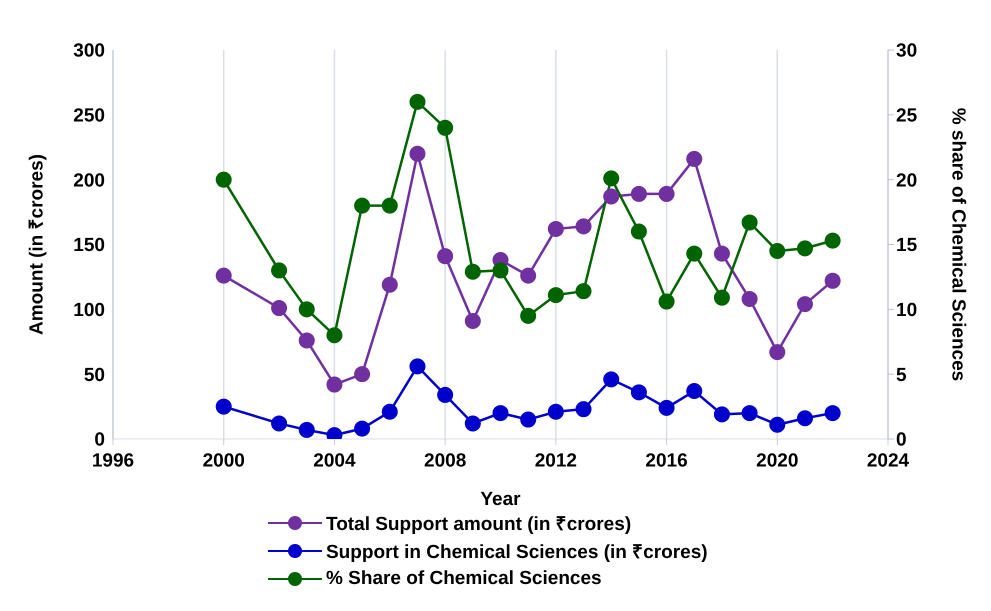 This screenshot has width=991, height=611. Describe the element at coordinates (334, 461) in the screenshot. I see `x-tick-label: 2004` at that location.